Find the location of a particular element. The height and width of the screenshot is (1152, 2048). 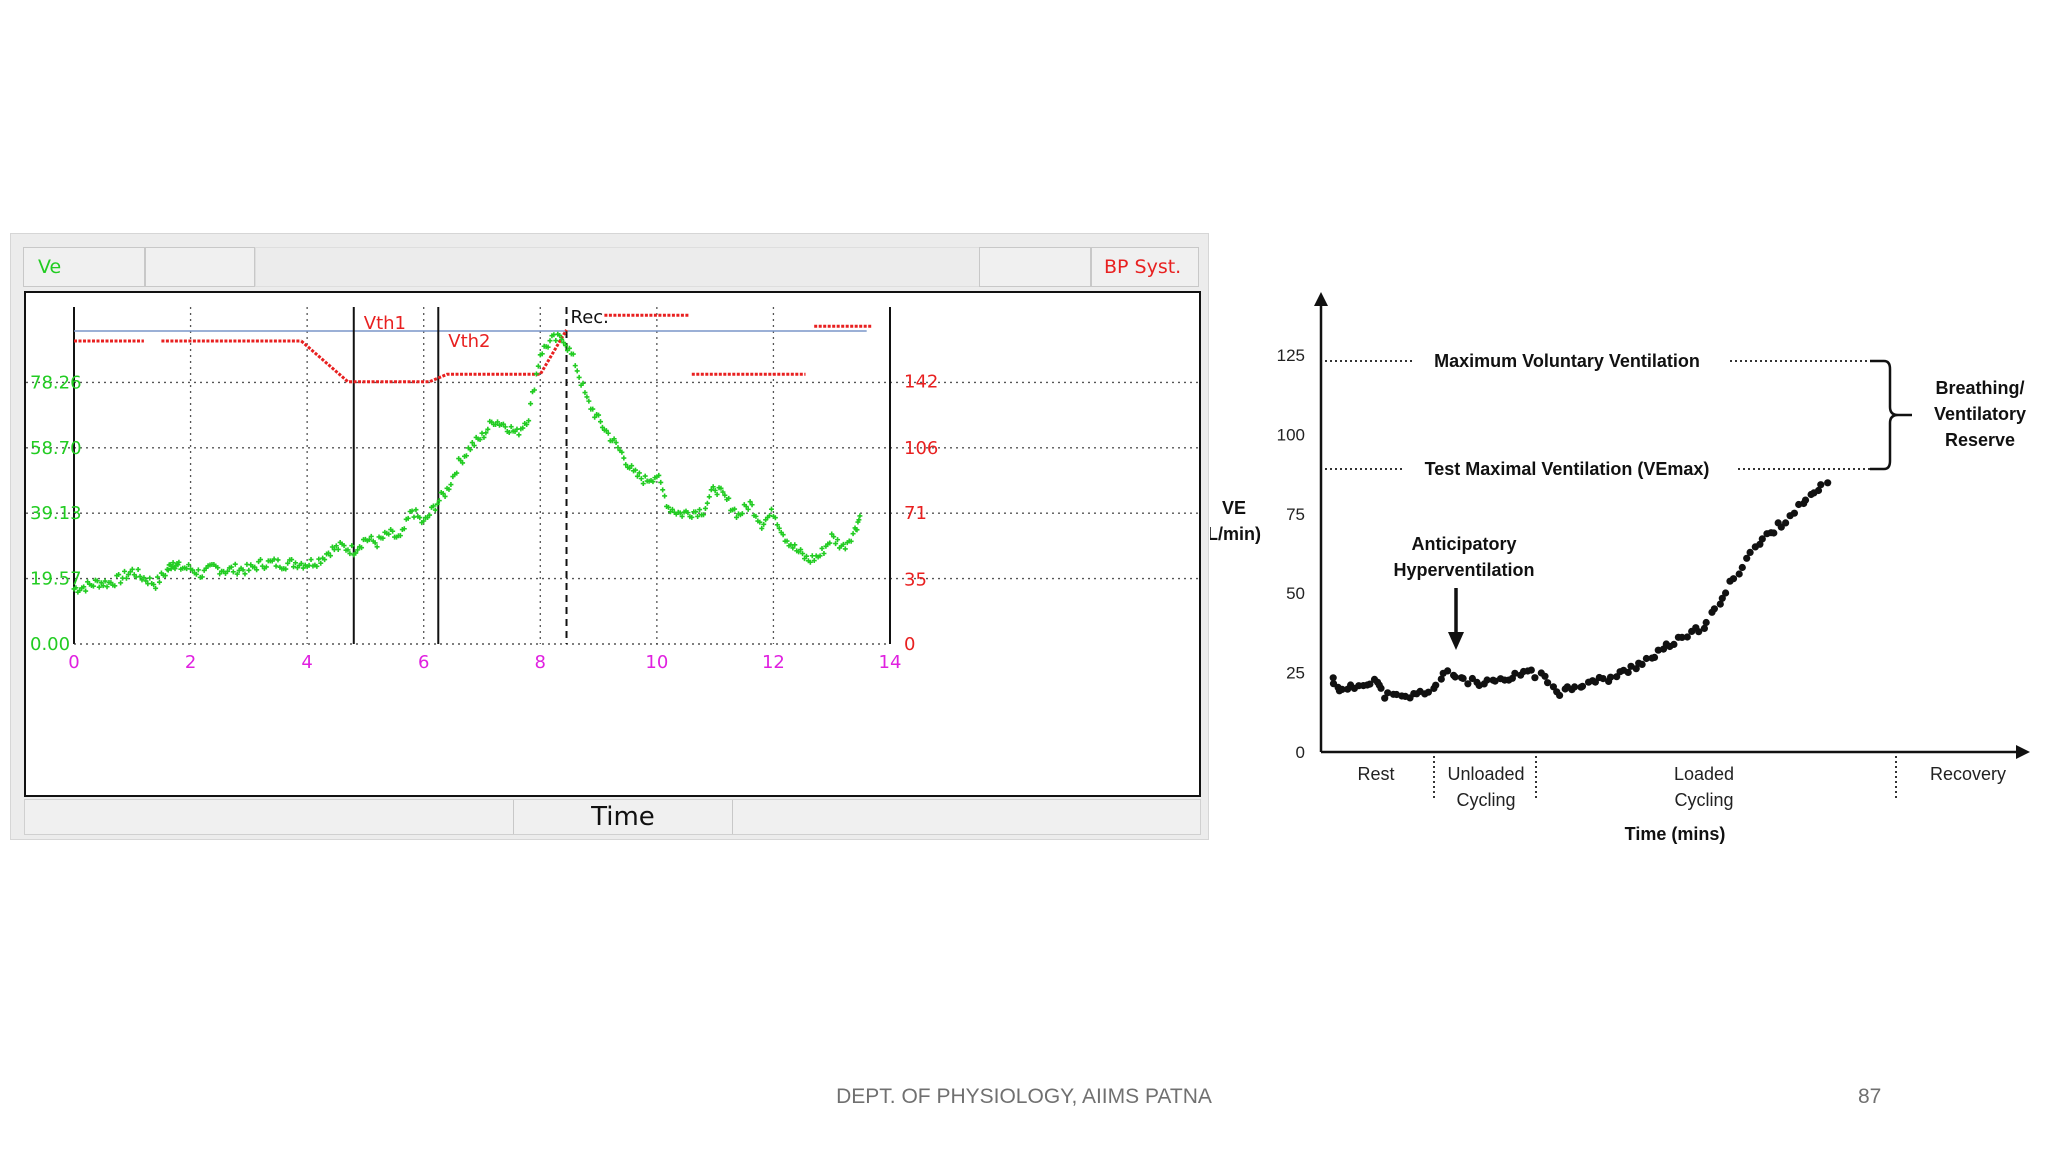

reserve-label-line: Breathing/ is located at coordinates (1979, 388).